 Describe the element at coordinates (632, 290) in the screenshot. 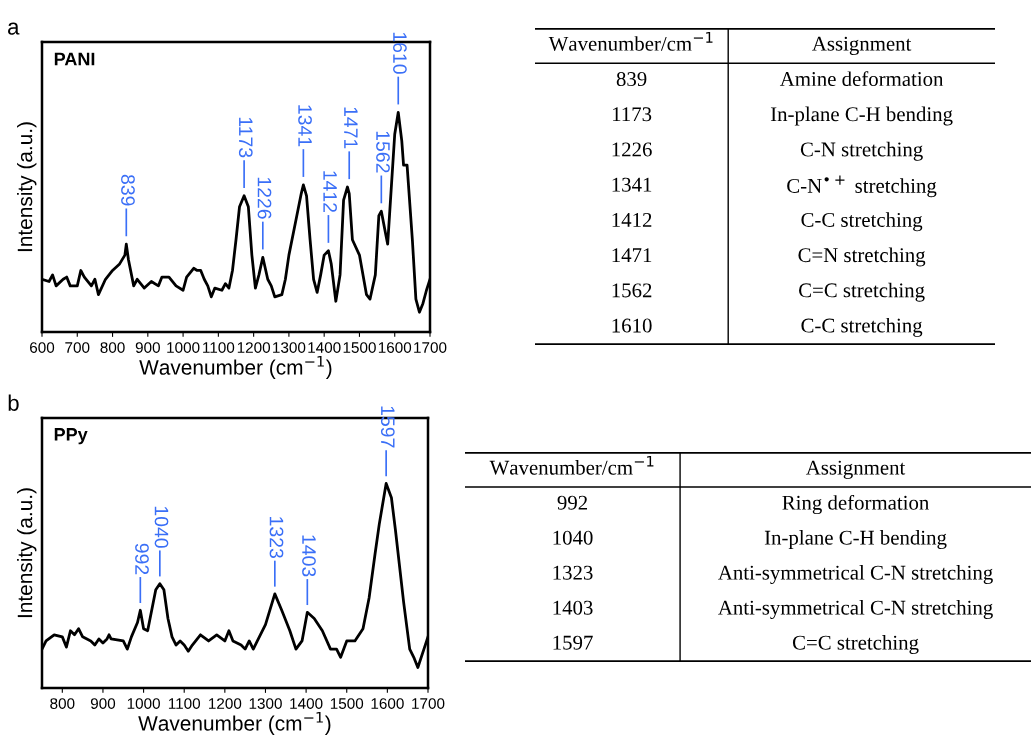

I see `text: 1562` at that location.